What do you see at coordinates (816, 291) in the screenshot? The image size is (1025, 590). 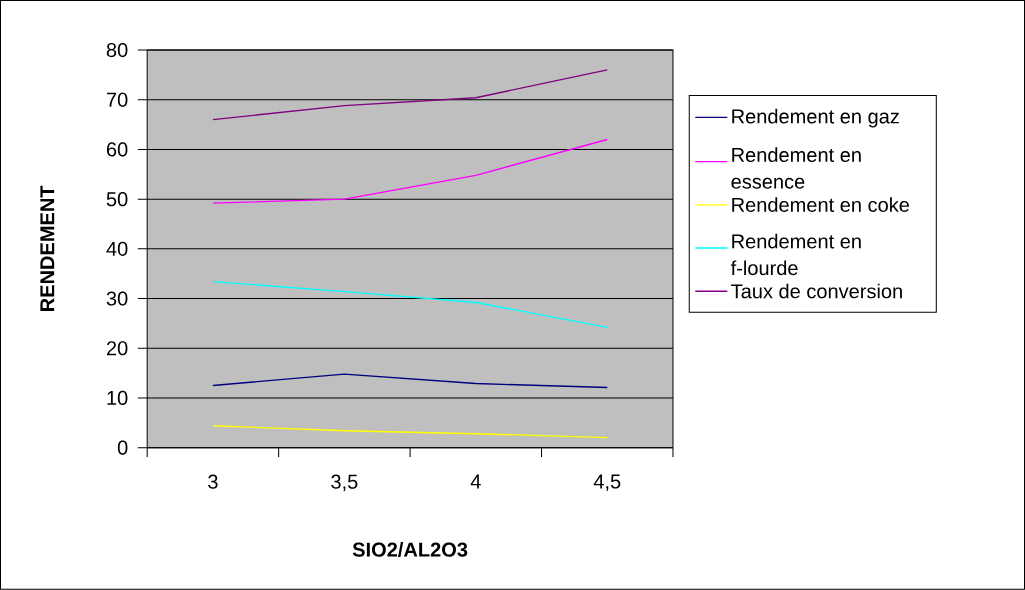 I see `legend-label: Taux de conversion` at bounding box center [816, 291].